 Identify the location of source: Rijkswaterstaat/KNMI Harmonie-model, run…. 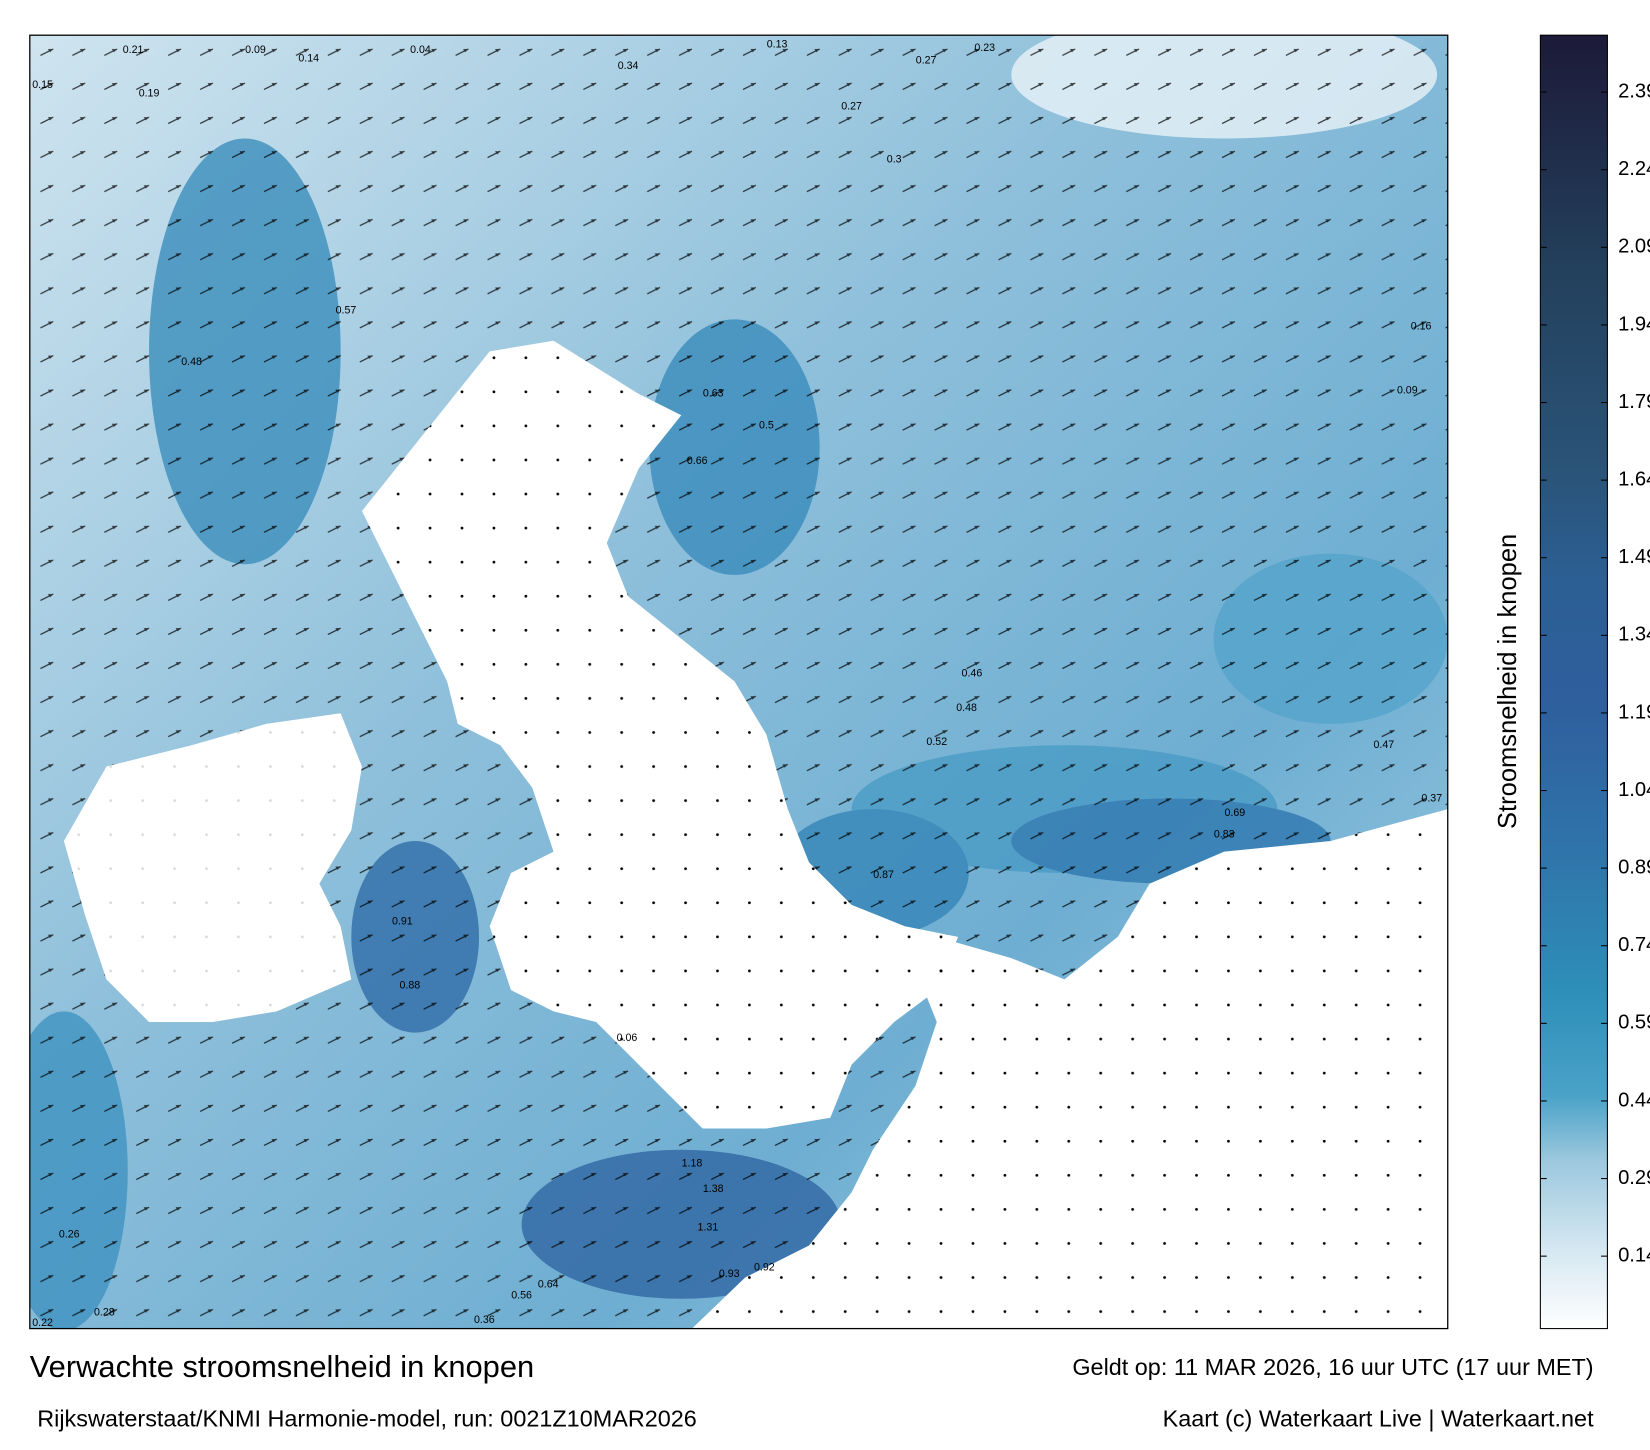
(367, 1418).